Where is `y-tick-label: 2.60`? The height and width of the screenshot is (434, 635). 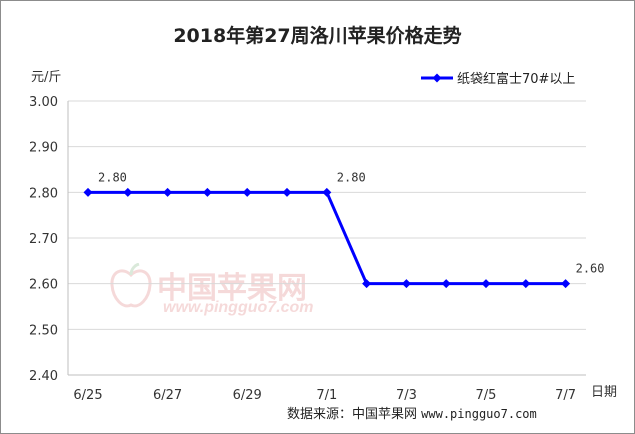
y-tick-label: 2.60 is located at coordinates (43, 285).